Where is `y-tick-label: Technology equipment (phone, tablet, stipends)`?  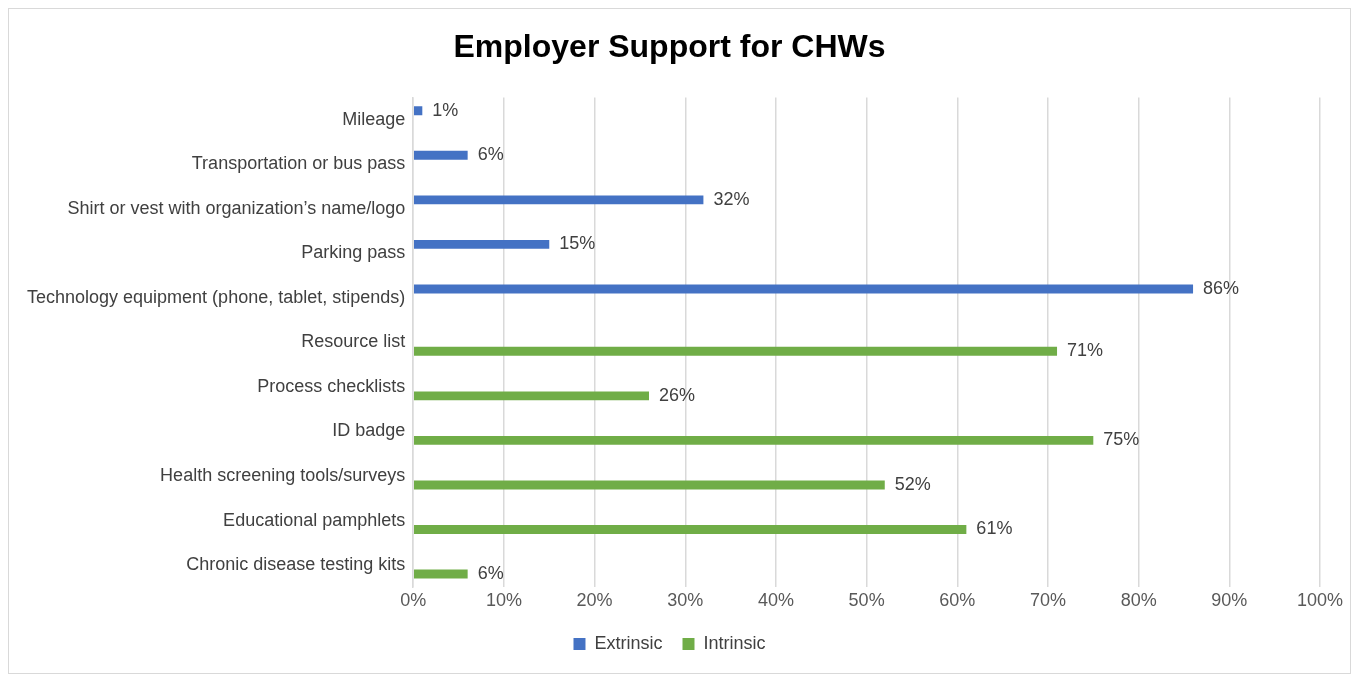 y-tick-label: Technology equipment (phone, tablet, stipends) is located at coordinates (216, 296).